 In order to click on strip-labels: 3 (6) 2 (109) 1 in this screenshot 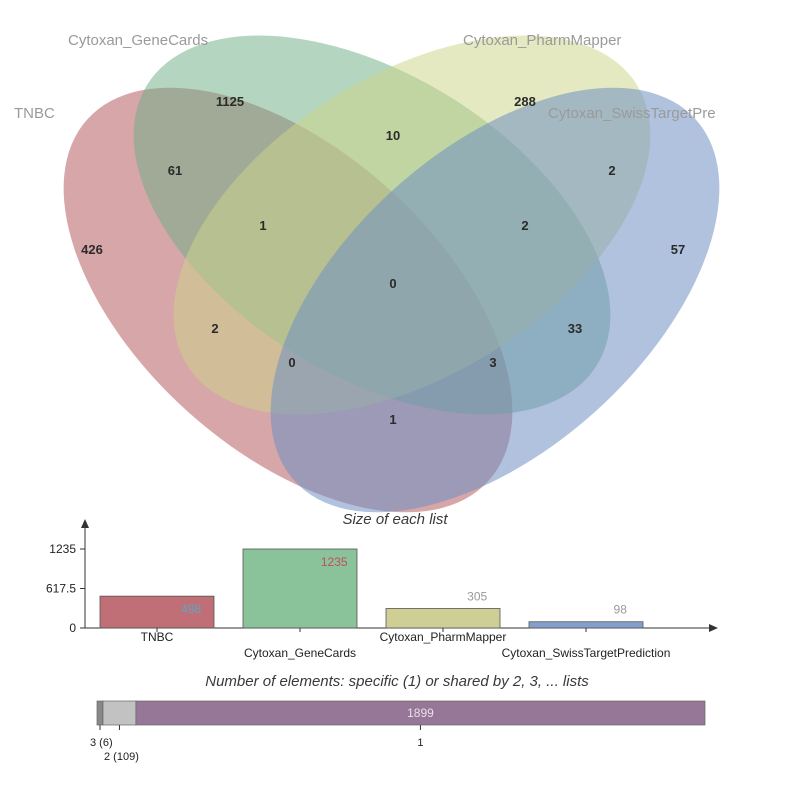, I will do `click(257, 744)`.